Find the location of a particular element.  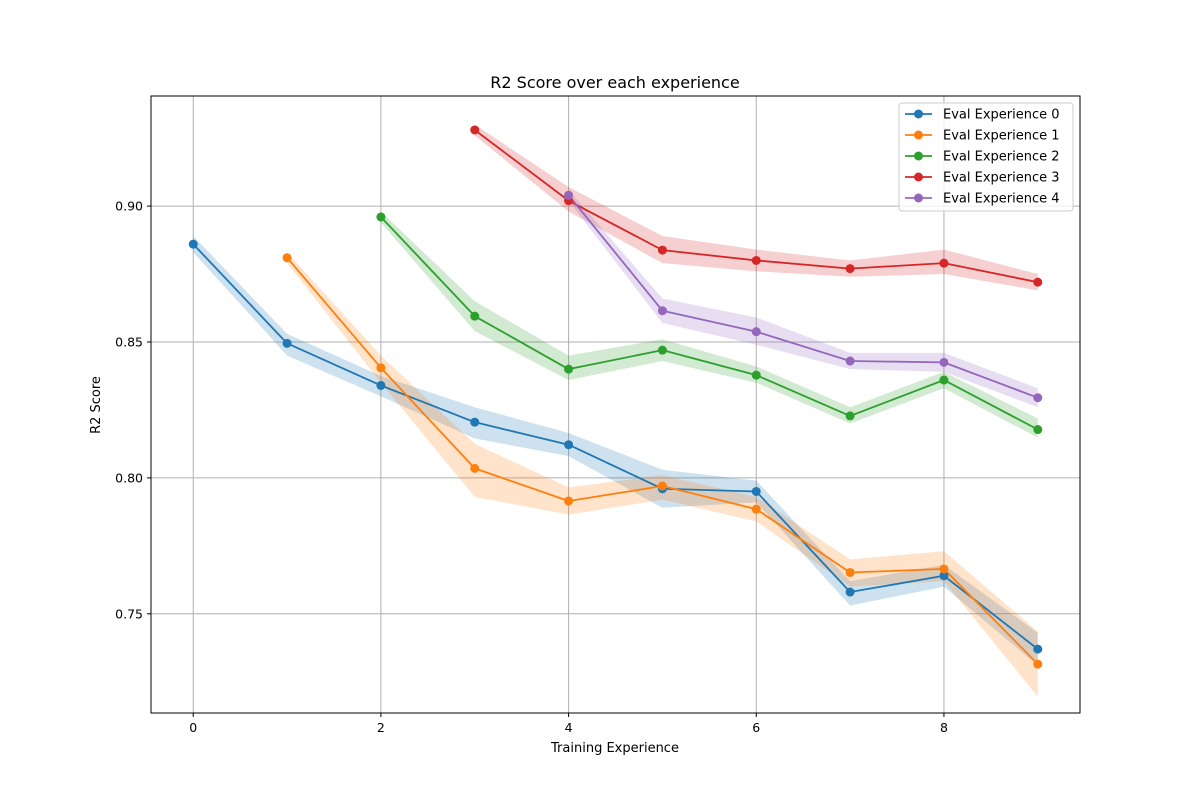

series-4-line is located at coordinates (803, 296).